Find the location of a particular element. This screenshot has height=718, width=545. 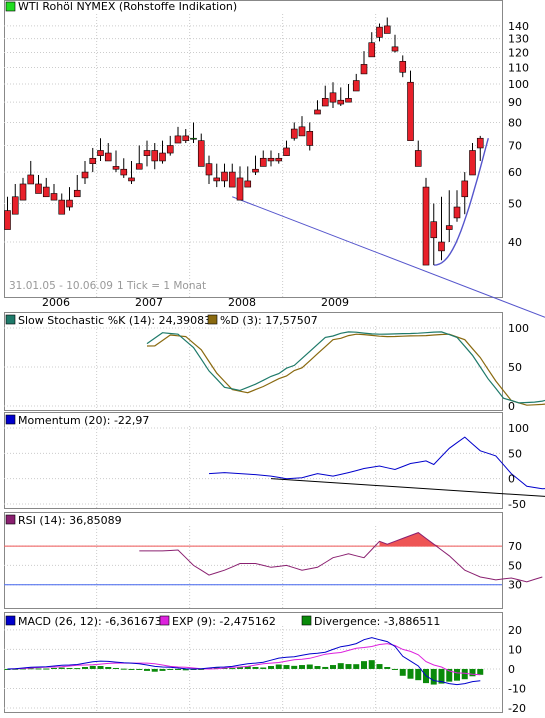

x-tick-label: 2009 is located at coordinates (335, 302).